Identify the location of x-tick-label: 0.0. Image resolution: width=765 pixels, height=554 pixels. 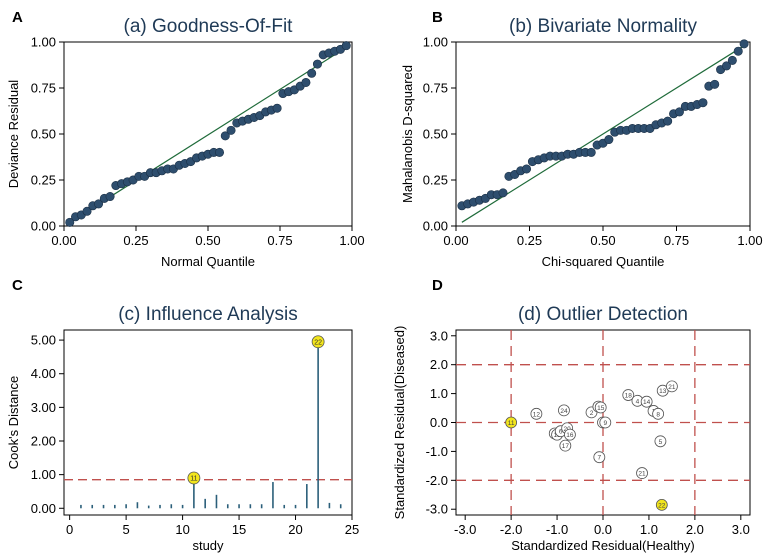
(603, 529).